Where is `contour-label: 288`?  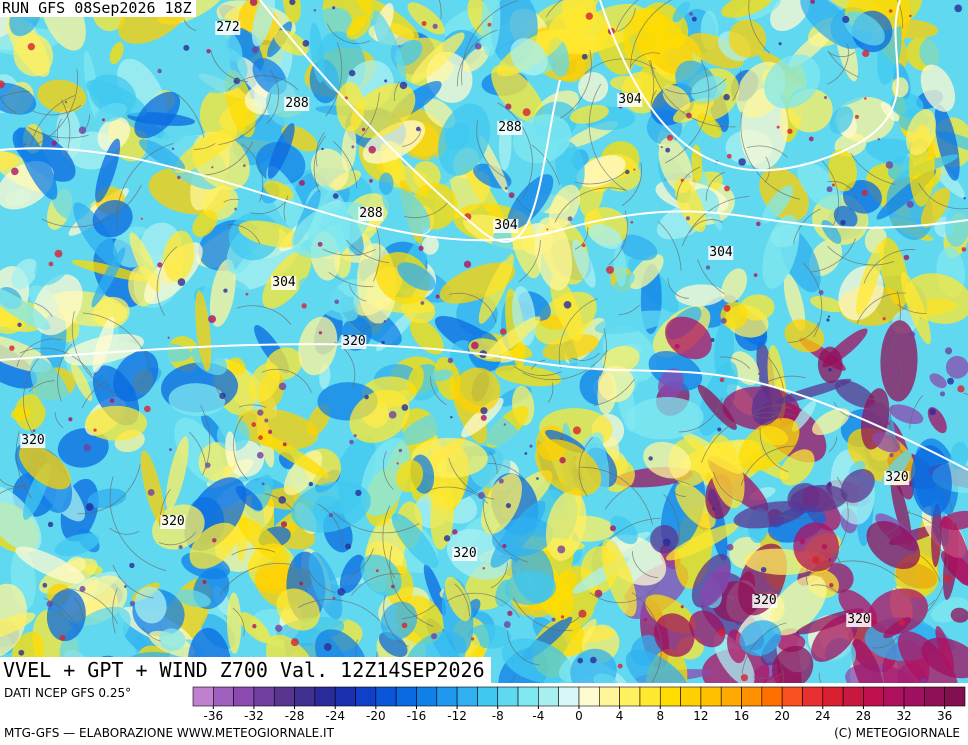
contour-label: 288 is located at coordinates (371, 213).